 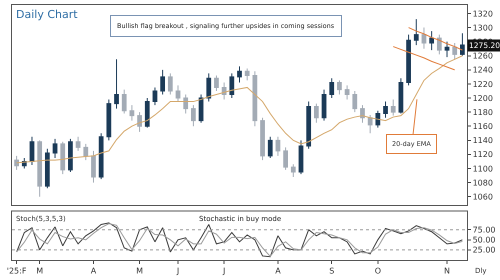 What do you see at coordinates (482, 98) in the screenshot?
I see `y-tick-label: 1200` at bounding box center [482, 98].